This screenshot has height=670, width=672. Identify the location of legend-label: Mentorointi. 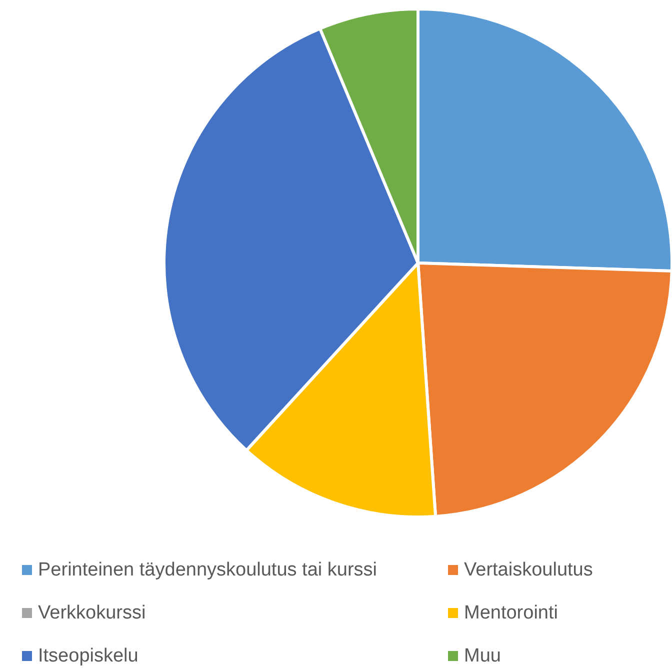
(511, 613).